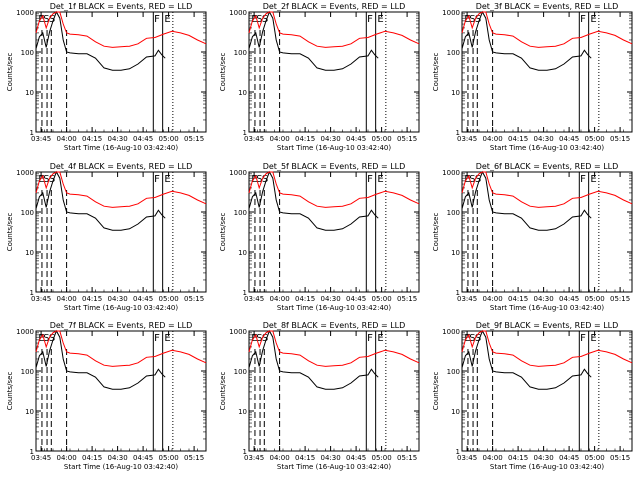  What do you see at coordinates (547, 325) in the screenshot?
I see `panel-title: Det_9f BLACK = Events, RED = LLD` at bounding box center [547, 325].